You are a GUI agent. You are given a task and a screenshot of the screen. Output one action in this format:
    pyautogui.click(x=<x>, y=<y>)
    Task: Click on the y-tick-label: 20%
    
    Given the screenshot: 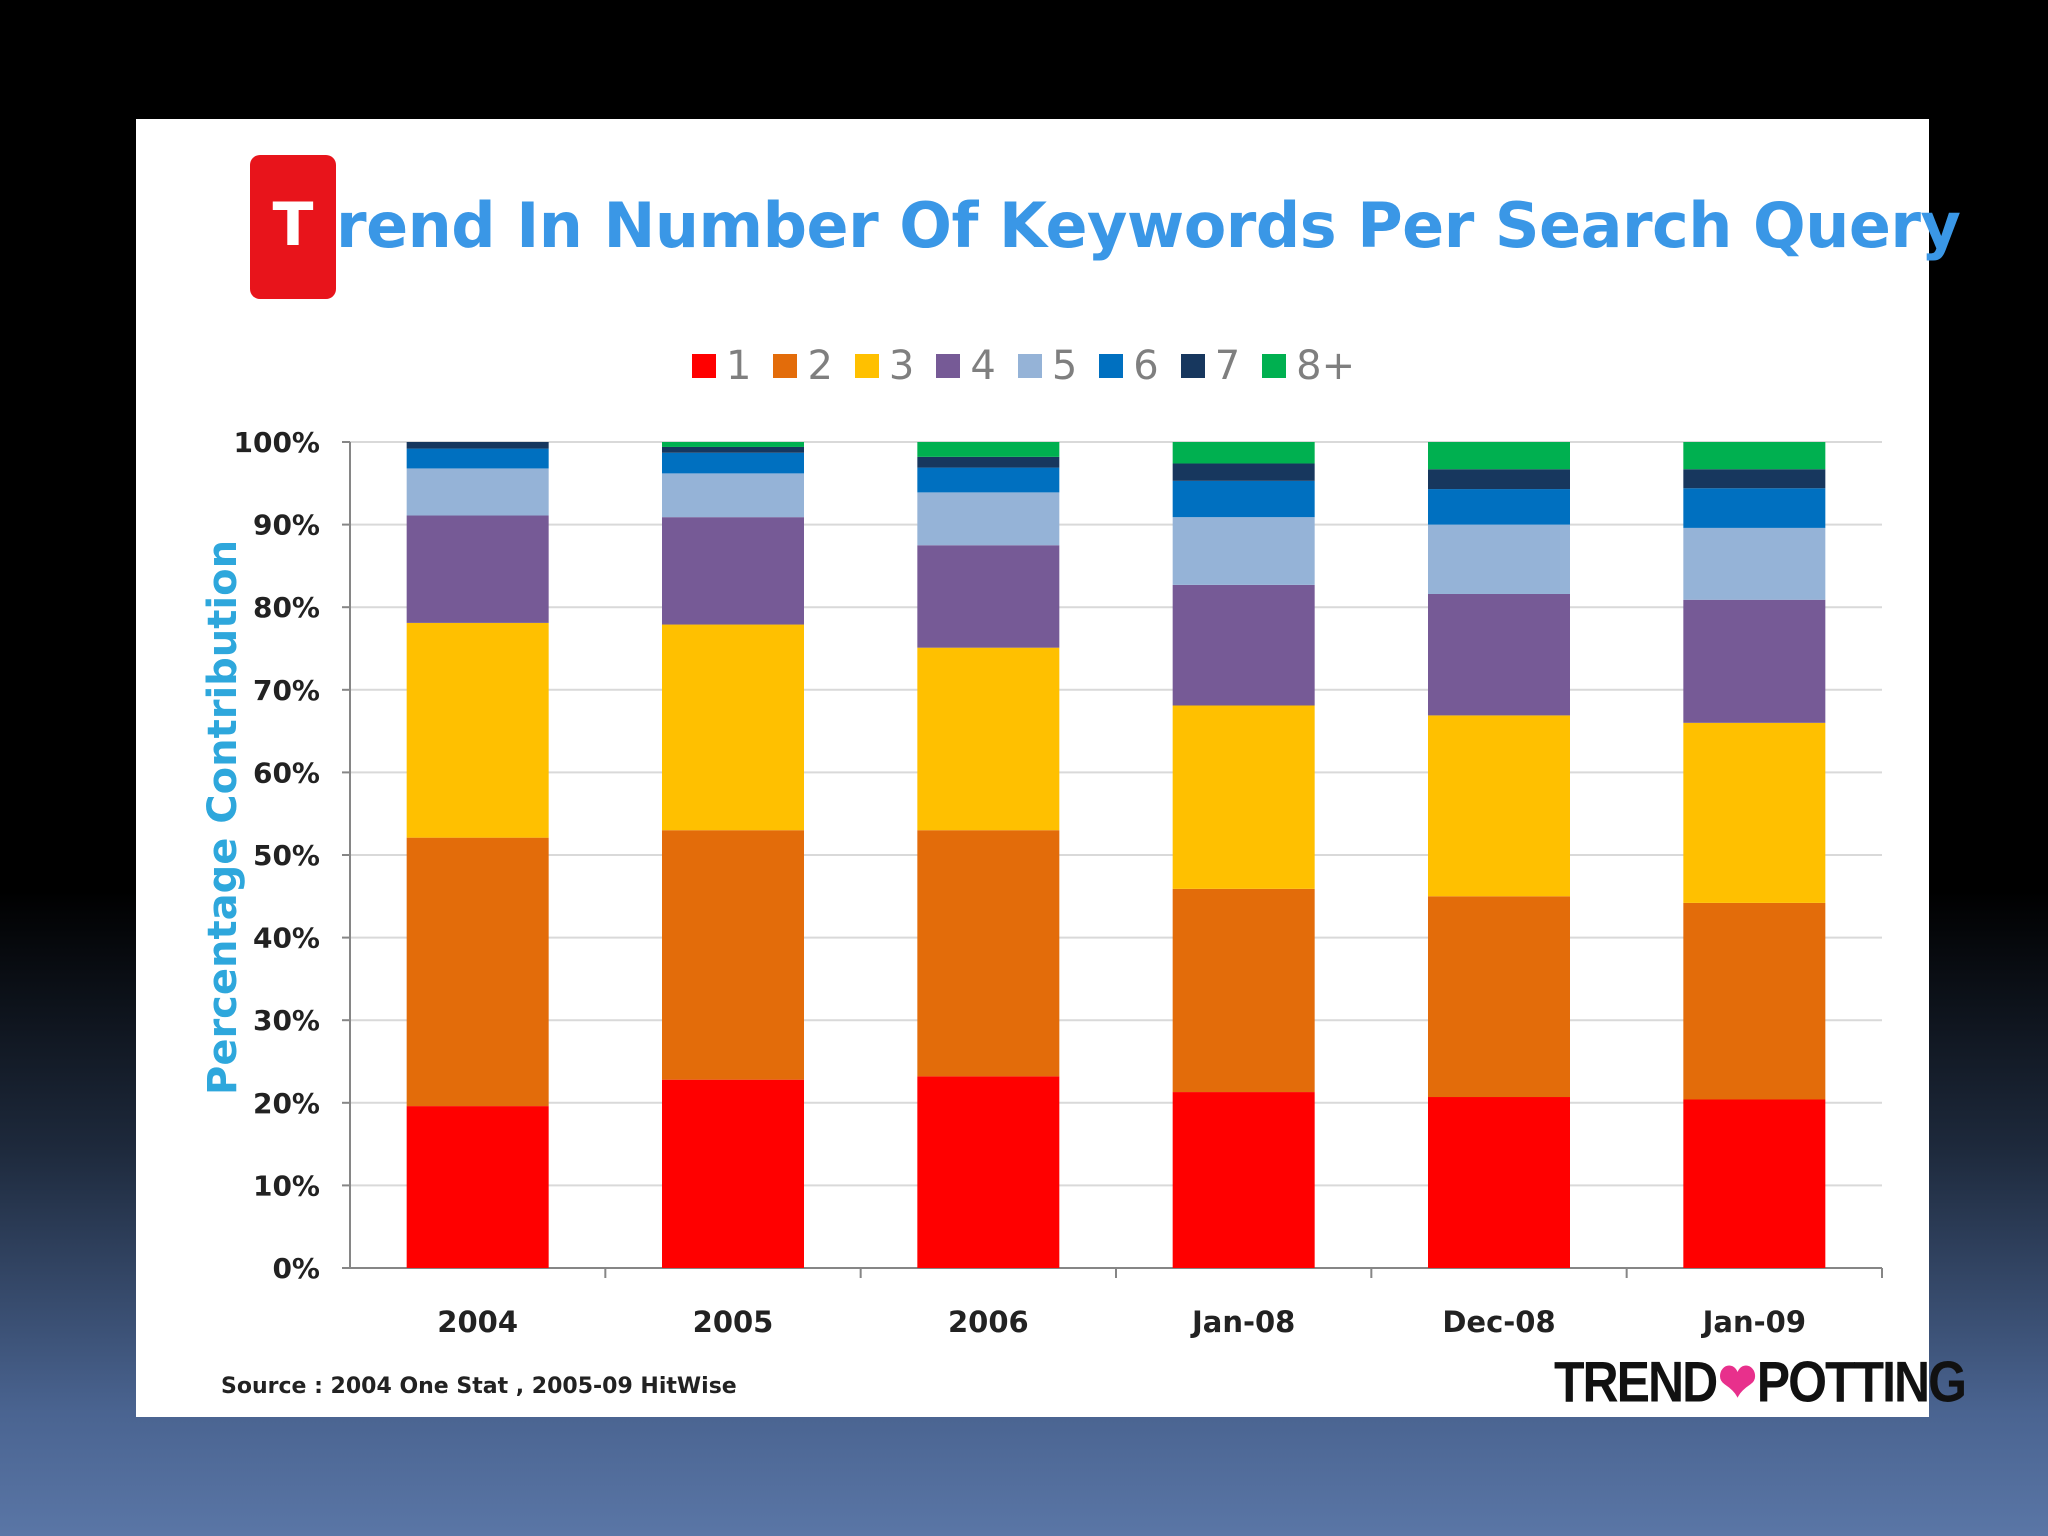 What is the action you would take?
    pyautogui.click(x=286, y=1103)
    